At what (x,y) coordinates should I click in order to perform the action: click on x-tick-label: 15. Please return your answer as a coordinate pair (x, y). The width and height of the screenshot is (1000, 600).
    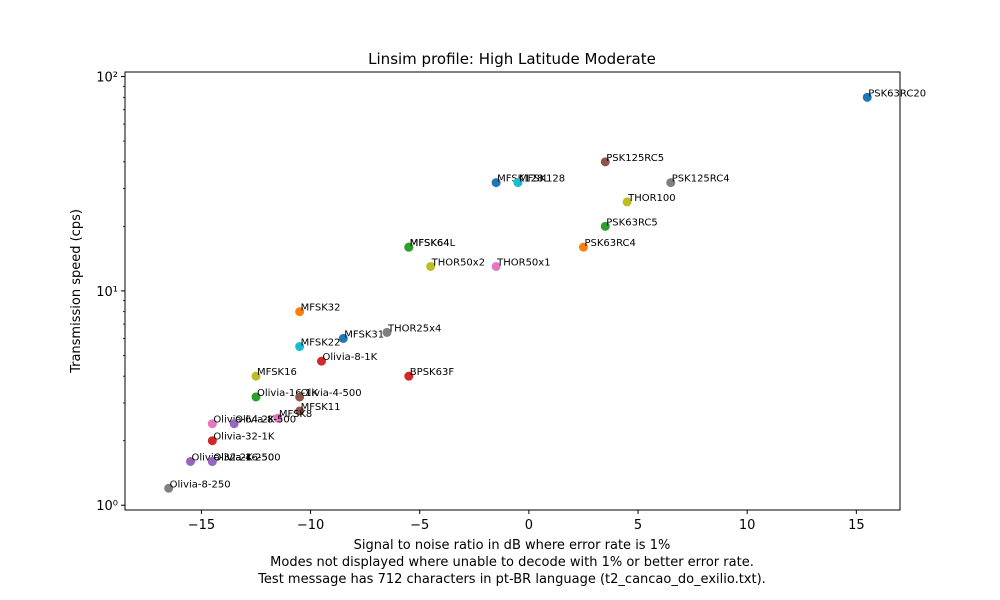
    Looking at the image, I should click on (856, 525).